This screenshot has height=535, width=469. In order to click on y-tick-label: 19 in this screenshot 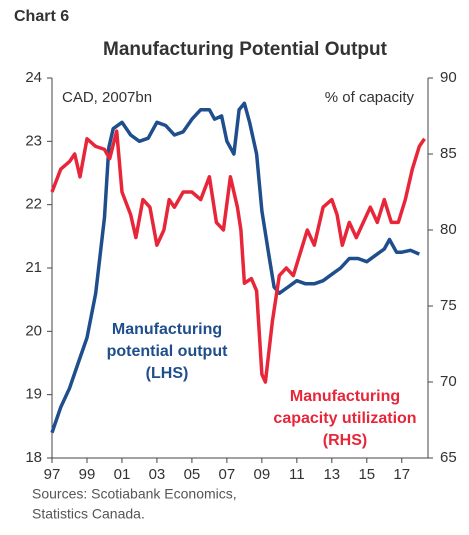, I will do `click(33, 394)`.